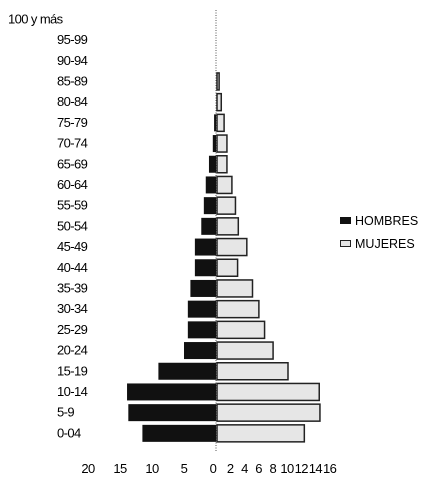 The image size is (444, 478). I want to click on age-group-label: 55-59, so click(72, 205).